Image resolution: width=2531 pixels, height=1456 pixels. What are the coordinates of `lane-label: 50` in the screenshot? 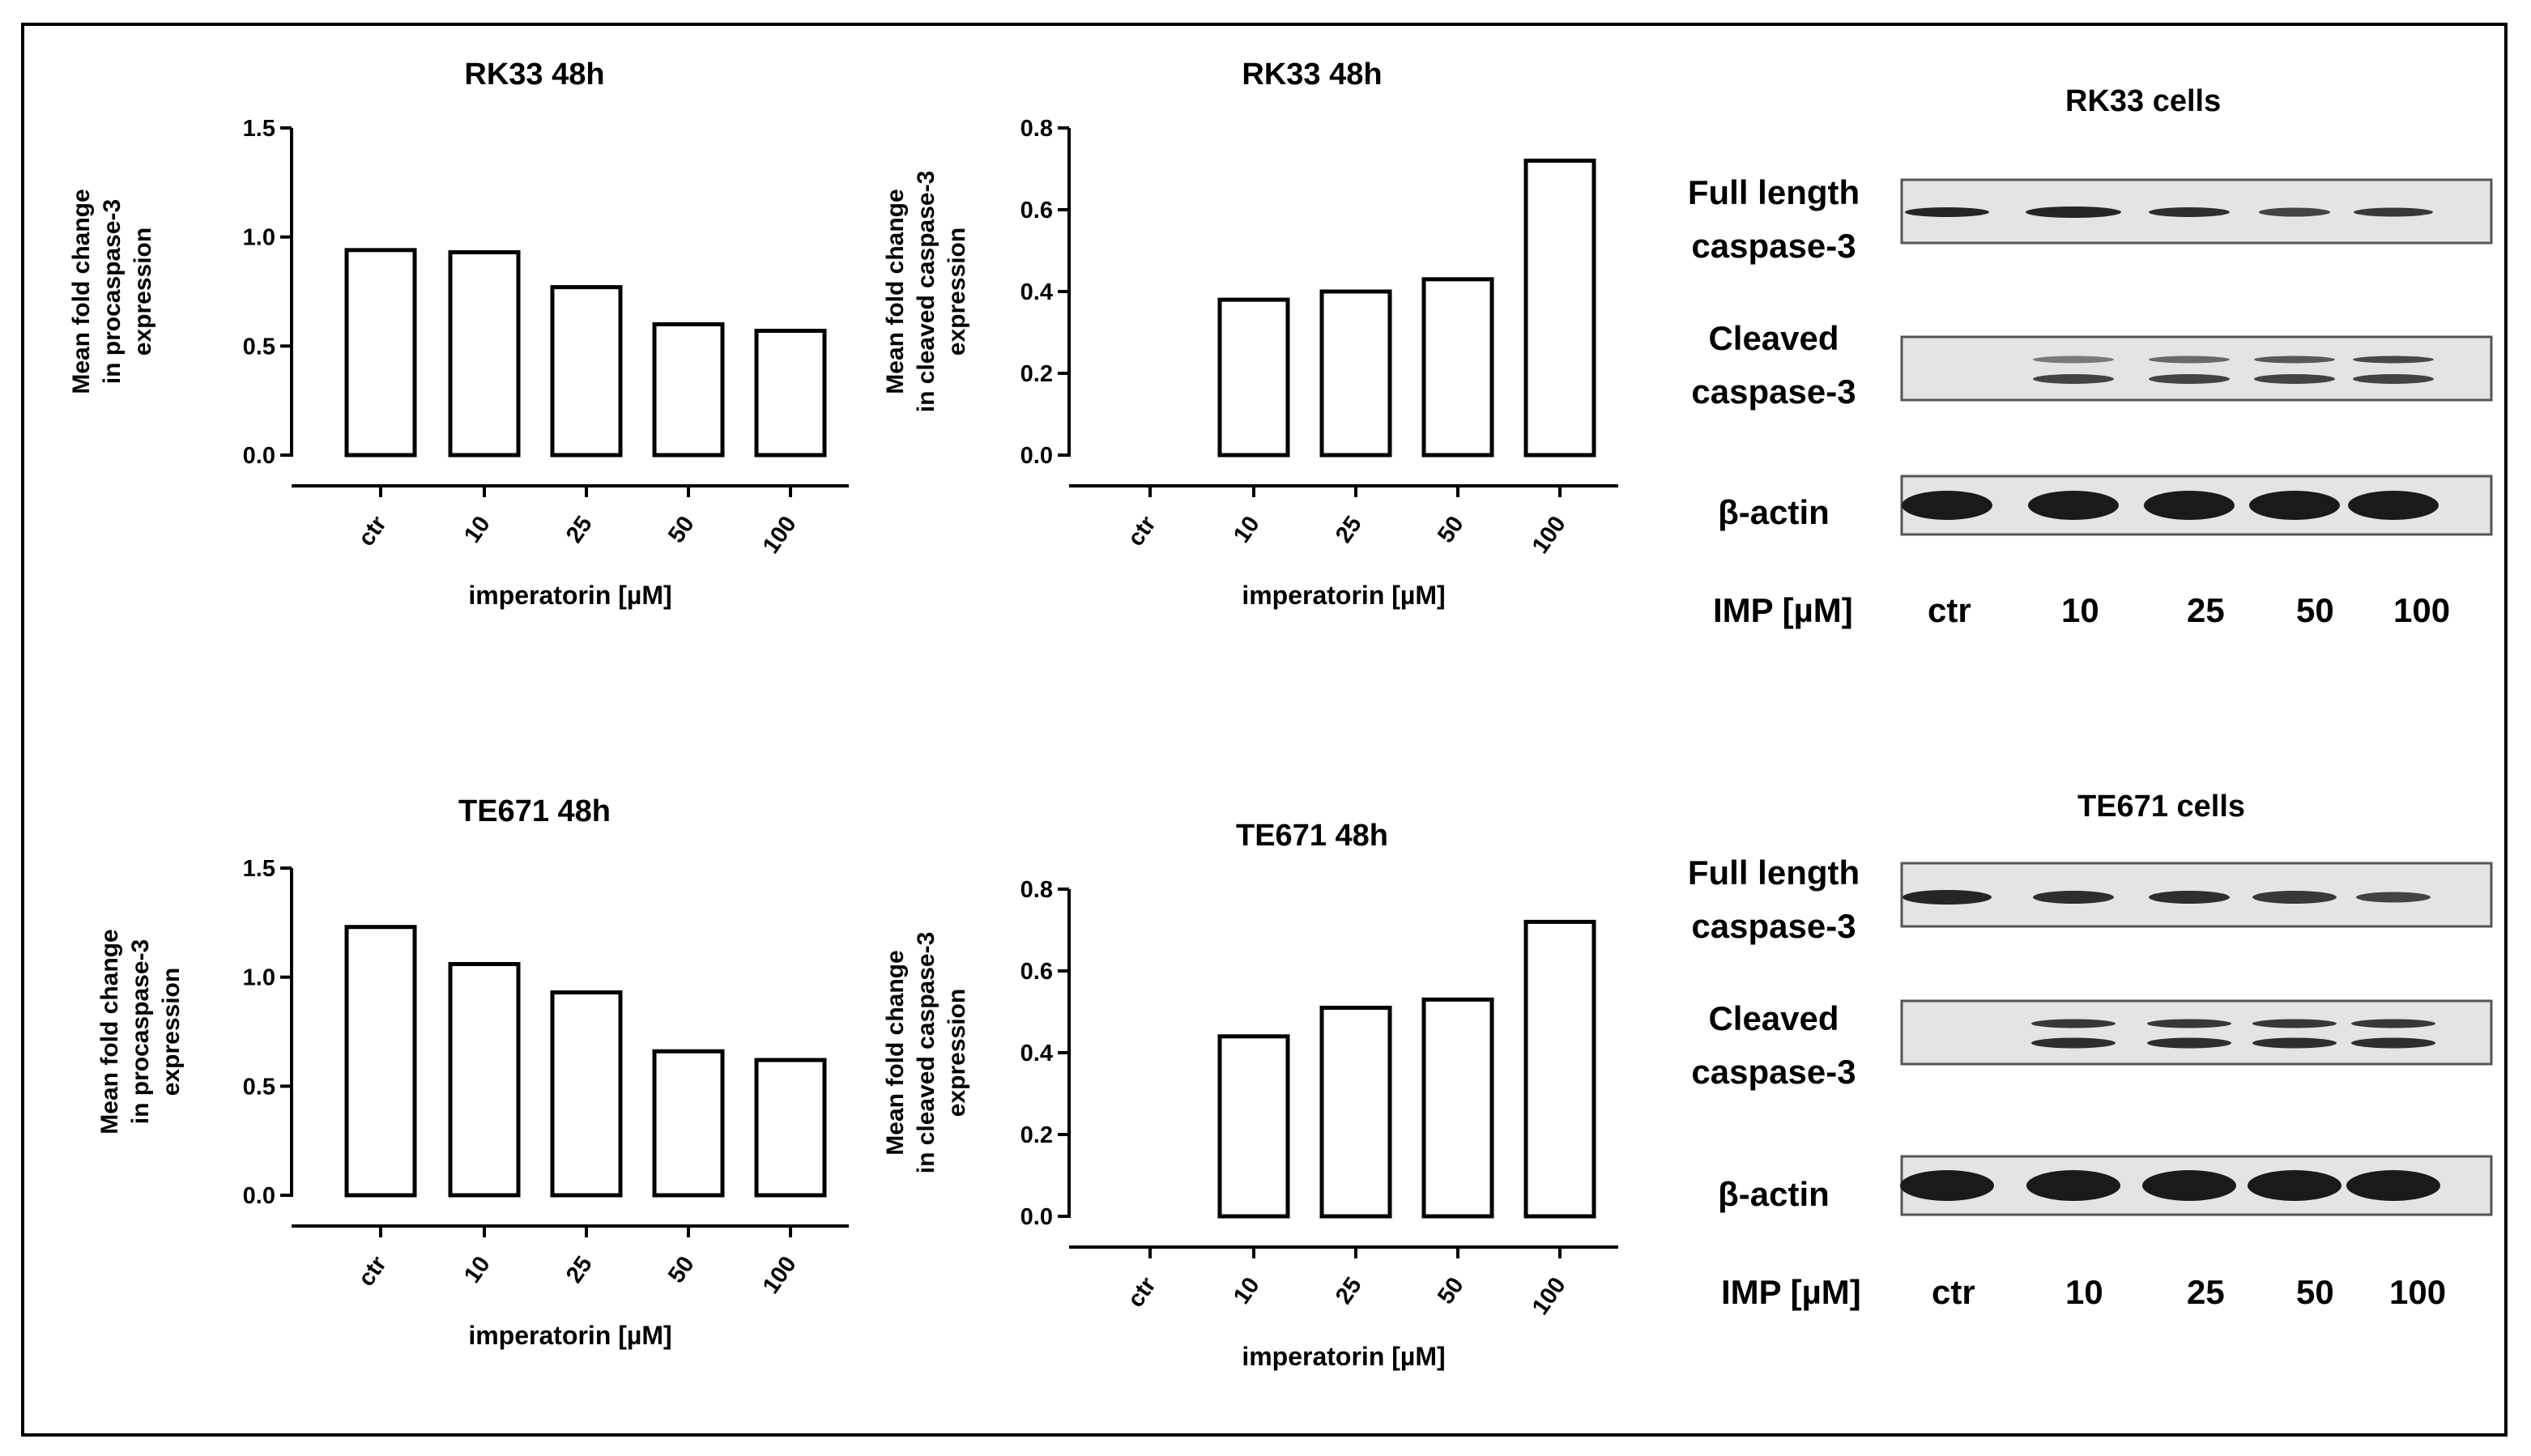 It's located at (2315, 1292).